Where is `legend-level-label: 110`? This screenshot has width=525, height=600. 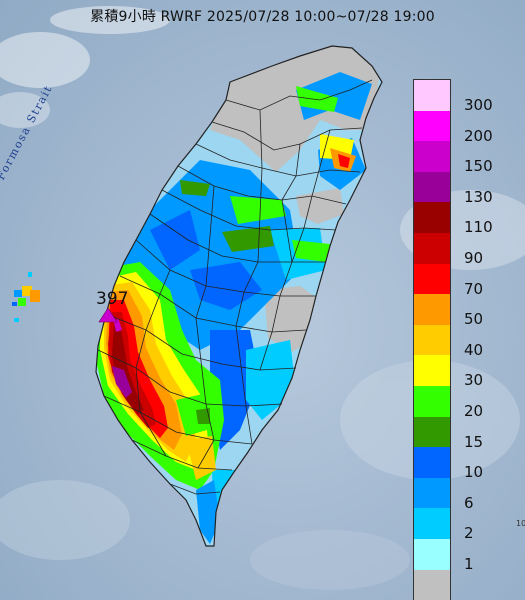
legend-level-label: 110 is located at coordinates (478, 227).